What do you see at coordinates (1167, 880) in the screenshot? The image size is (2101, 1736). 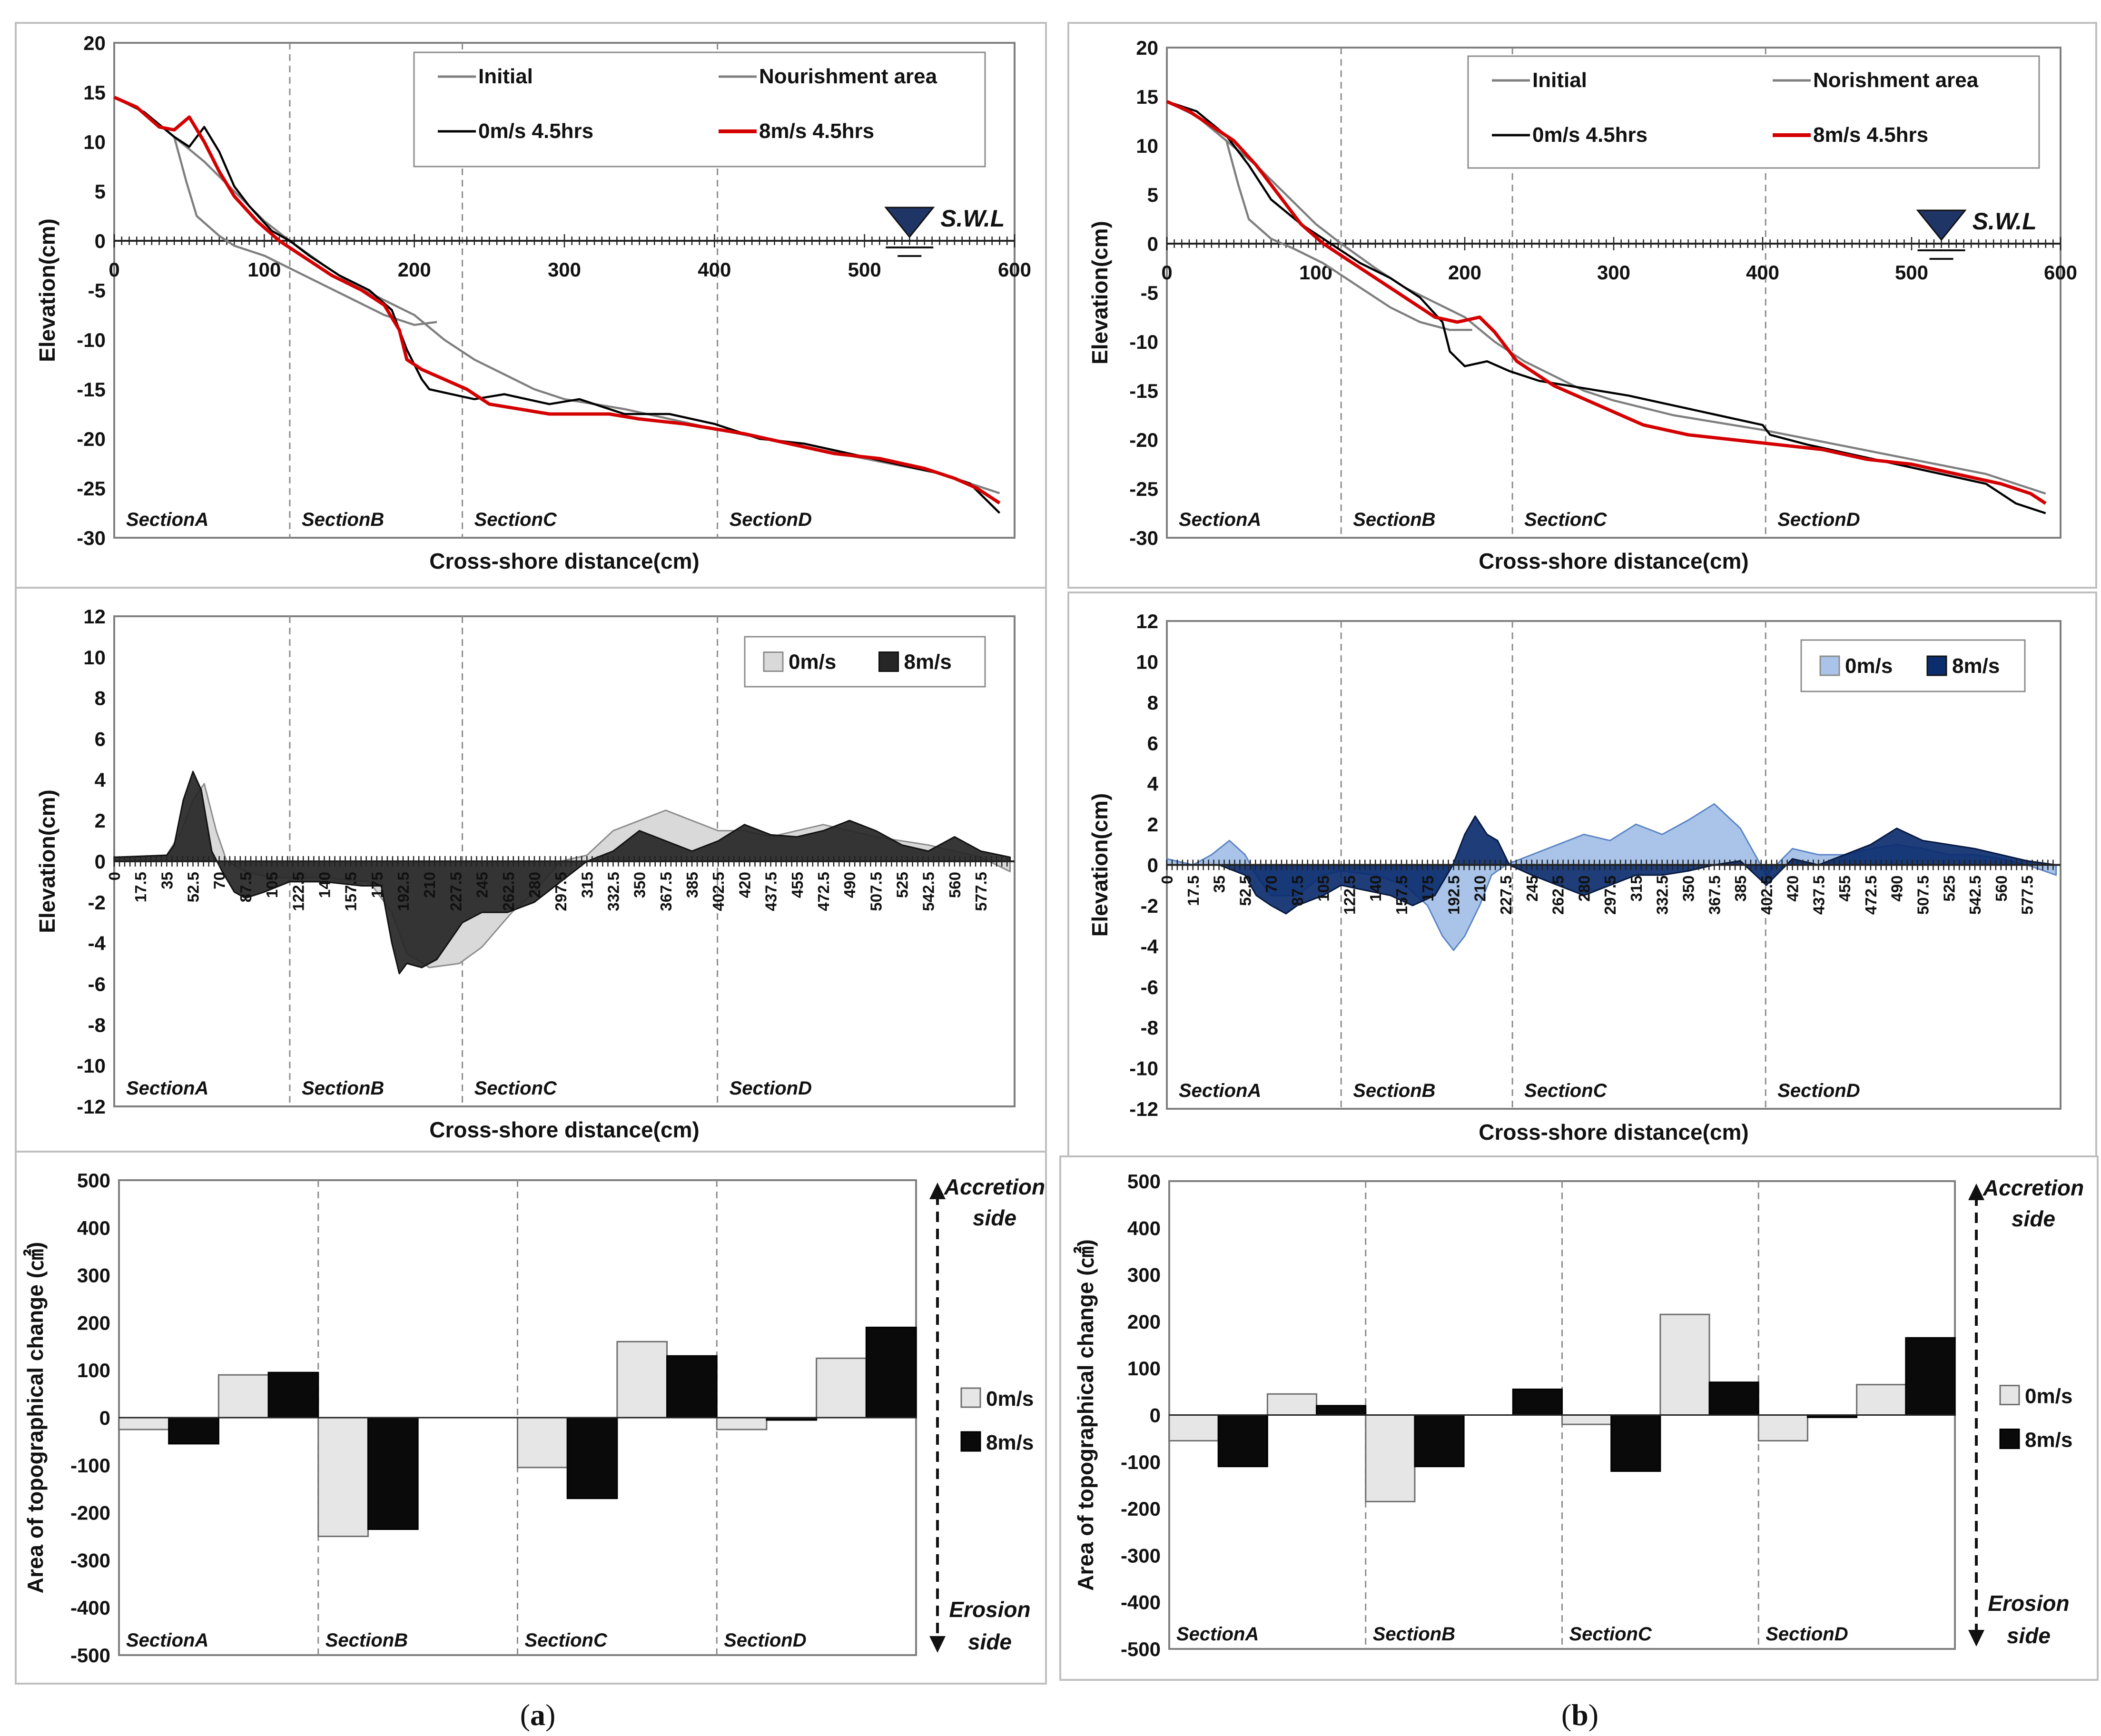 I see `b2-xtick-label: 0` at bounding box center [1167, 880].